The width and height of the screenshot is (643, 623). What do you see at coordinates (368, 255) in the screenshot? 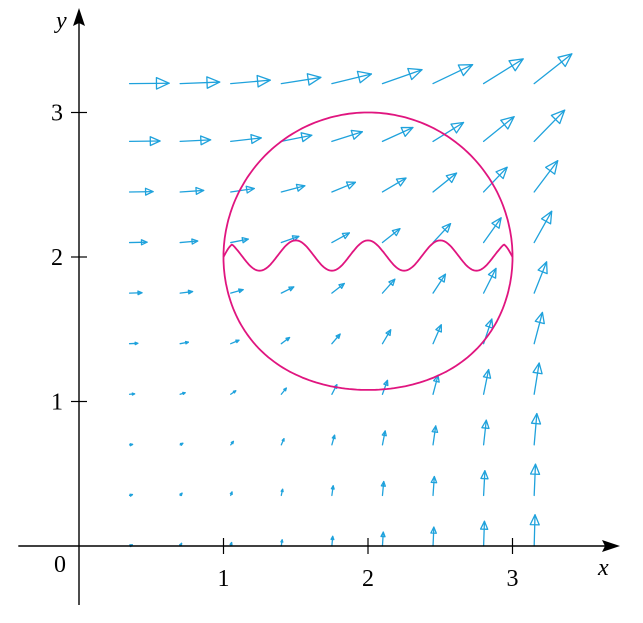
I see `wavy-curve` at bounding box center [368, 255].